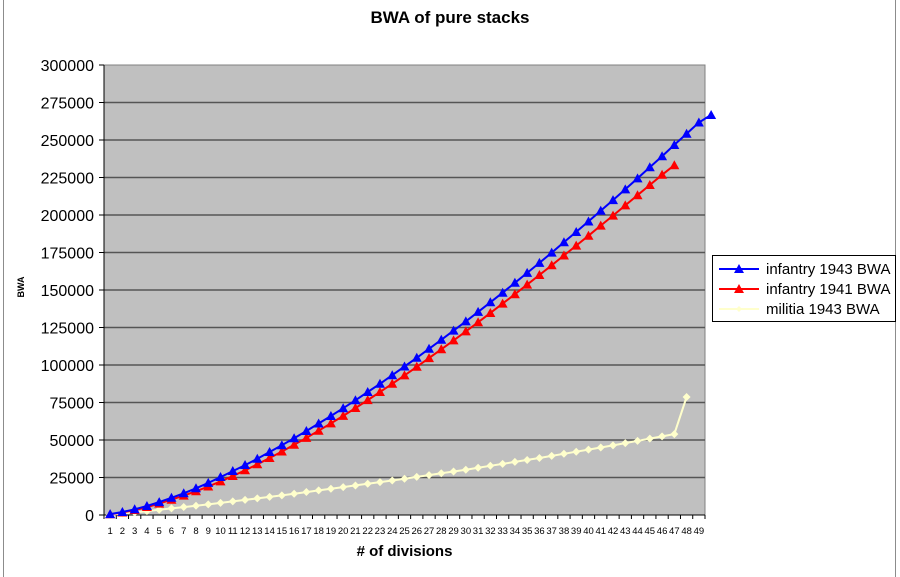 This screenshot has height=577, width=900. I want to click on x-tick-label: 18, so click(318, 531).